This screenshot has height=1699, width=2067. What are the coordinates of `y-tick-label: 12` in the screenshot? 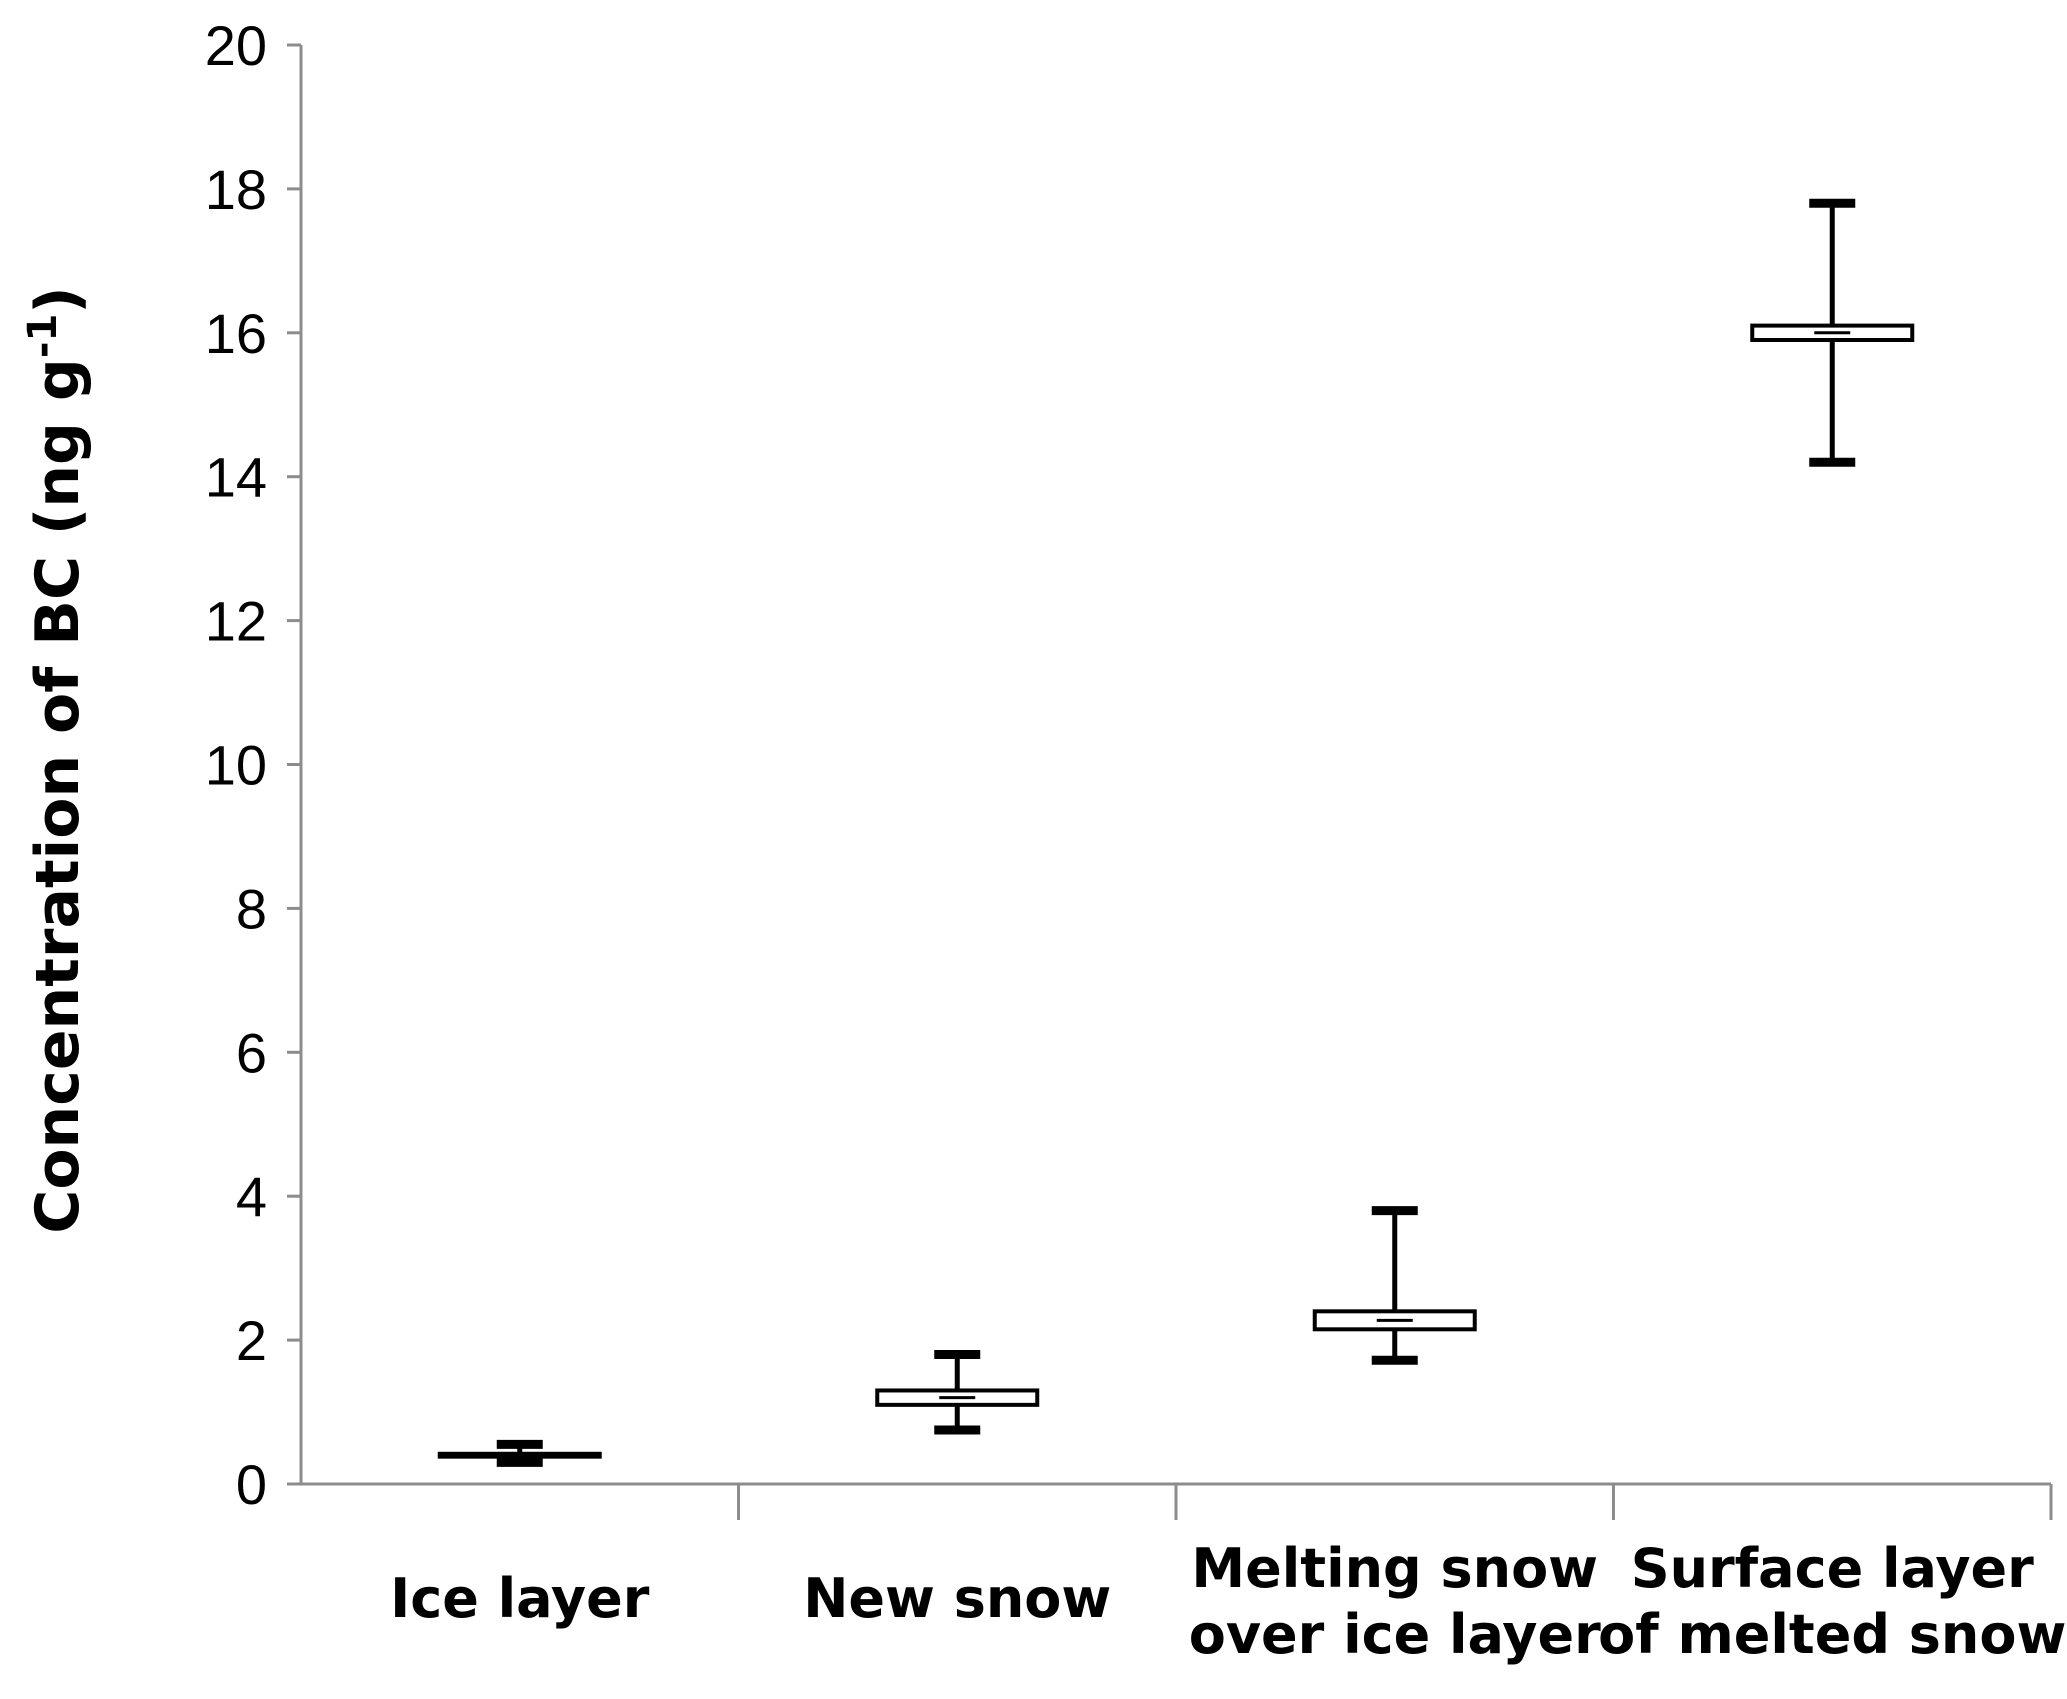 It's located at (236, 621).